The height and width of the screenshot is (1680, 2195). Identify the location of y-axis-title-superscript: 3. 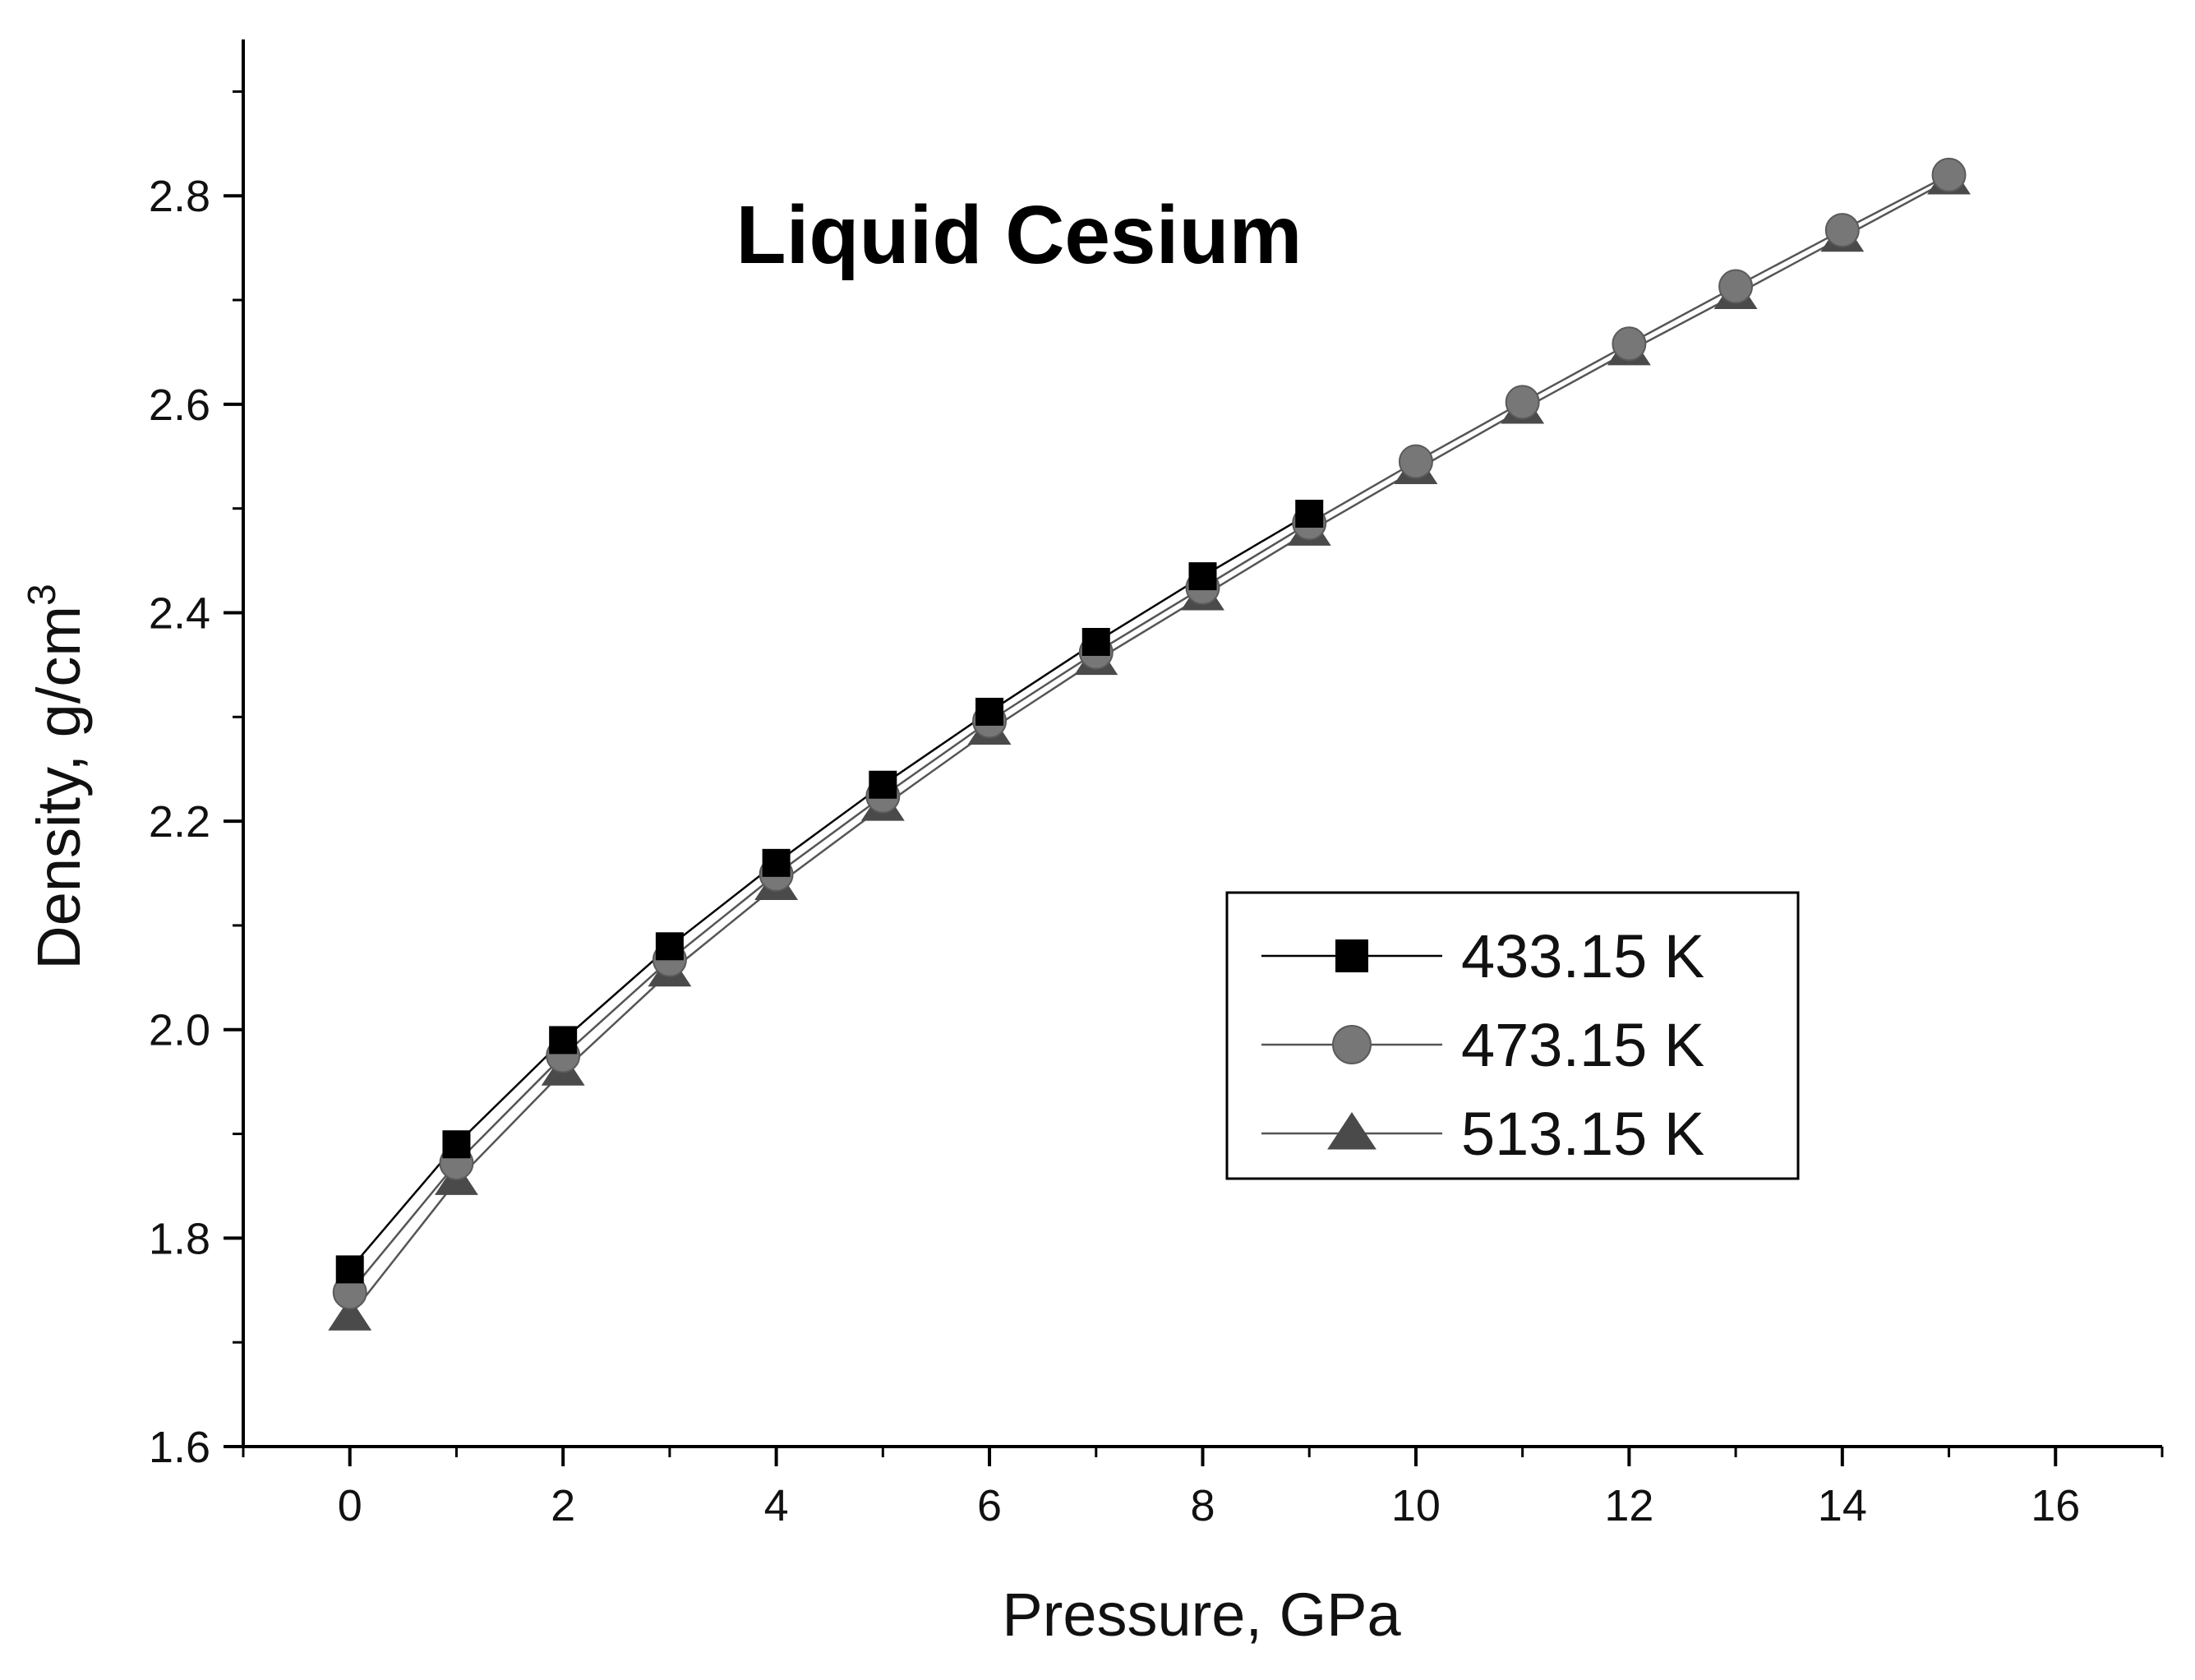
(42, 595).